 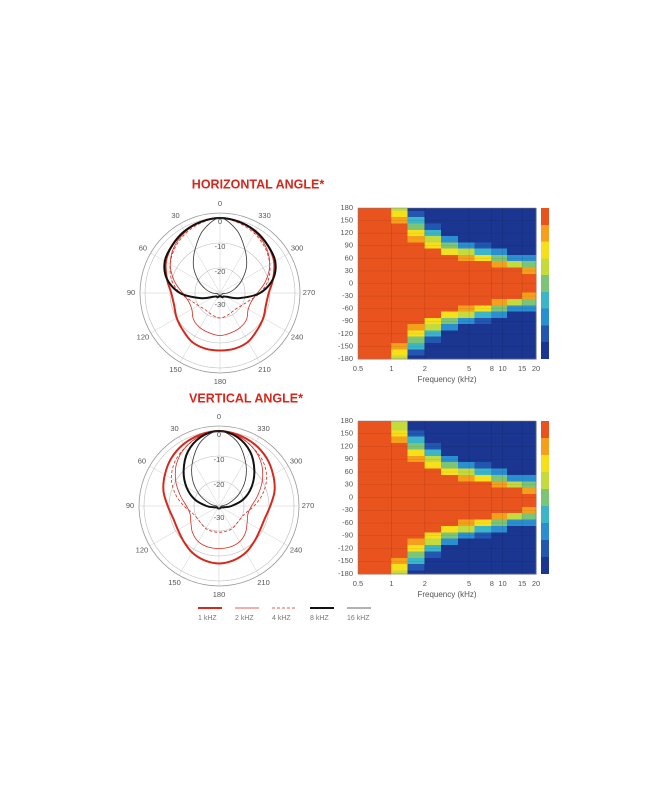 What do you see at coordinates (391, 368) in the screenshot?
I see `x-tick-label: 1` at bounding box center [391, 368].